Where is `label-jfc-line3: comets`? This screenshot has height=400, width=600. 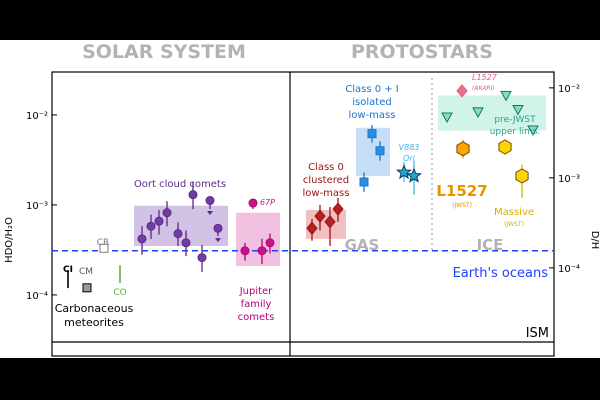
label-jfc-line3: comets is located at coordinates (256, 317).